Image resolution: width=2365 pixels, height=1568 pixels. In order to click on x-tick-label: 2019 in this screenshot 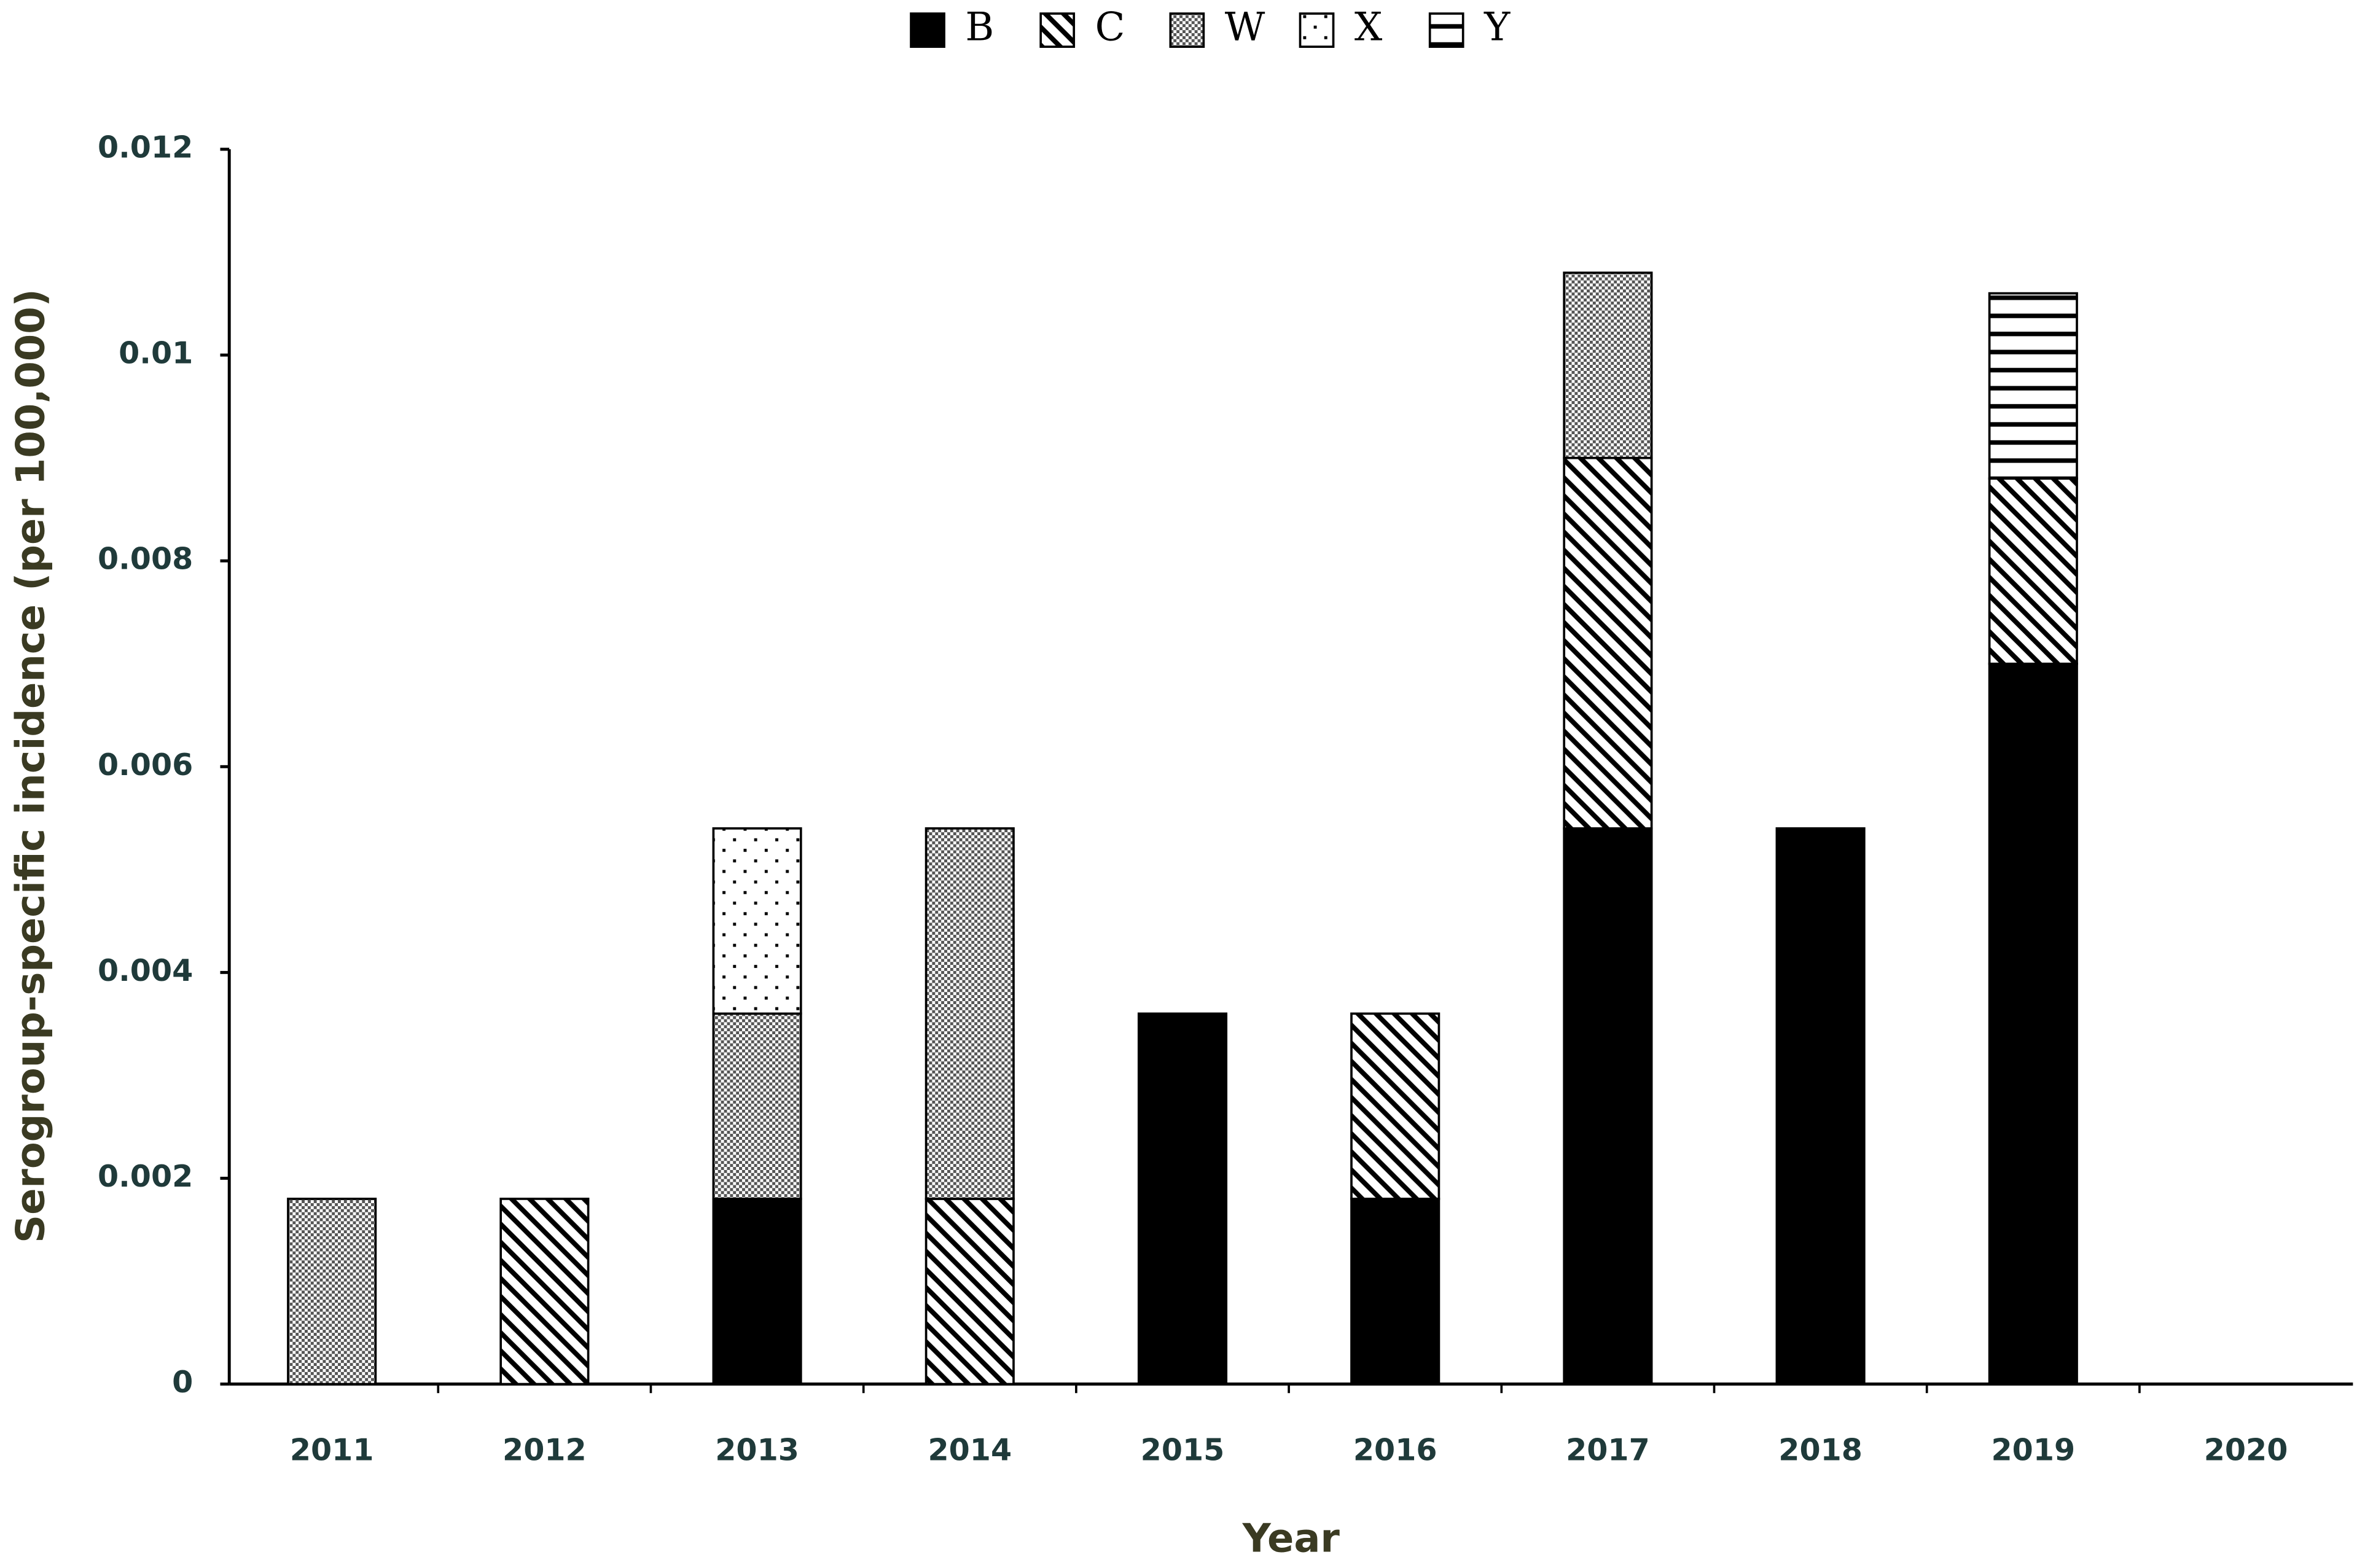, I will do `click(2033, 1449)`.